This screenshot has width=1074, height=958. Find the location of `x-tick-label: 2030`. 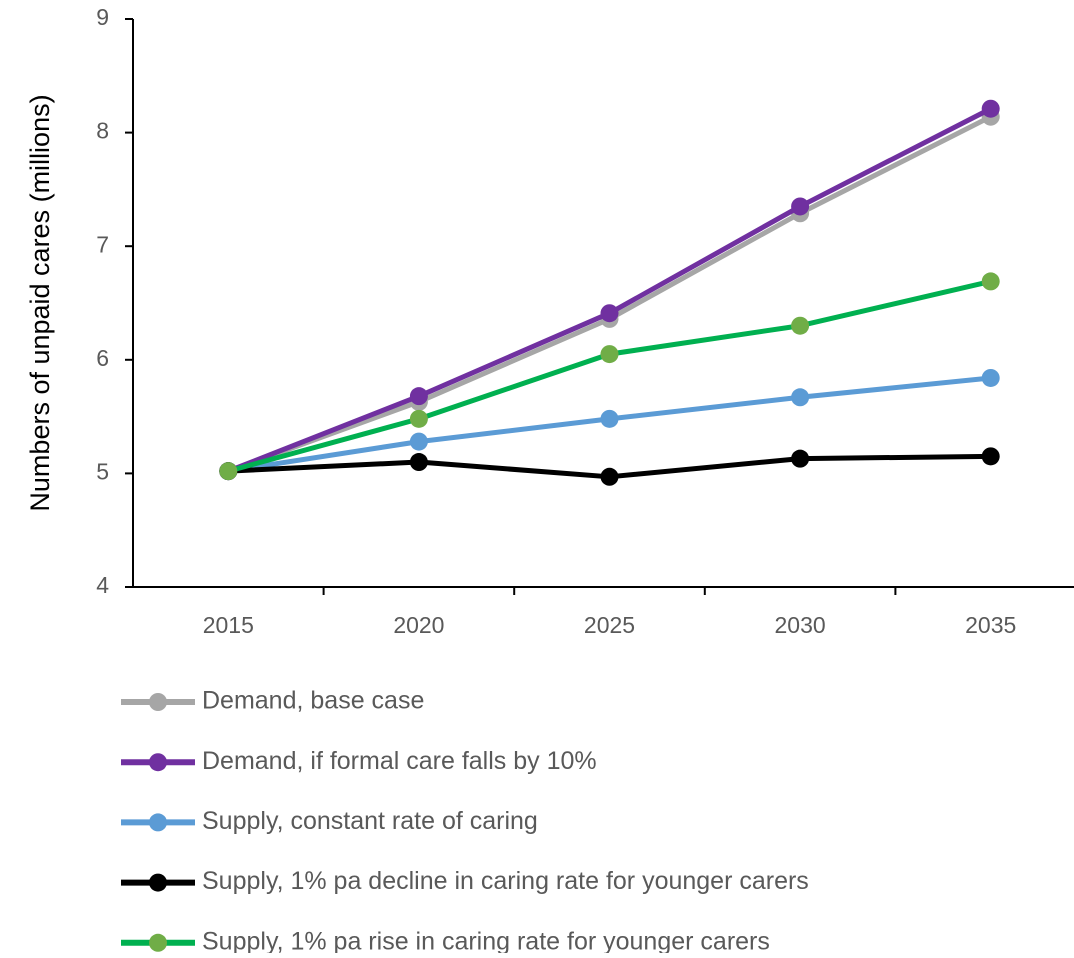

x-tick-label: 2030 is located at coordinates (800, 625).